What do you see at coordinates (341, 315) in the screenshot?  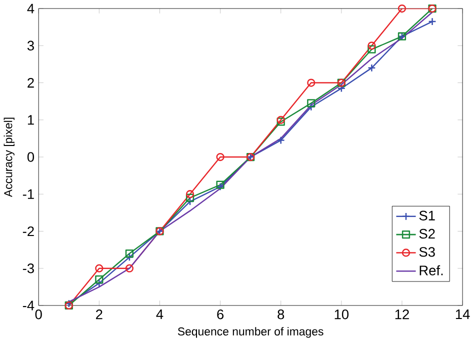 I see `x-tick-label: 10` at bounding box center [341, 315].